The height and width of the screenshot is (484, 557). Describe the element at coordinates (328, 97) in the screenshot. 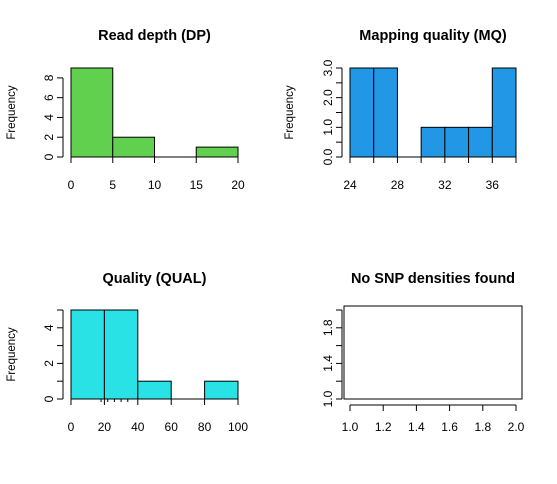

I see `y-tick-label: 2.0` at that location.